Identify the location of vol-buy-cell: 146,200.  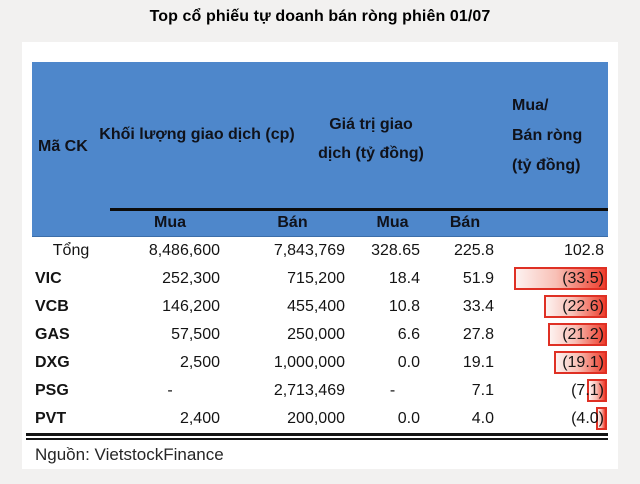
(191, 306).